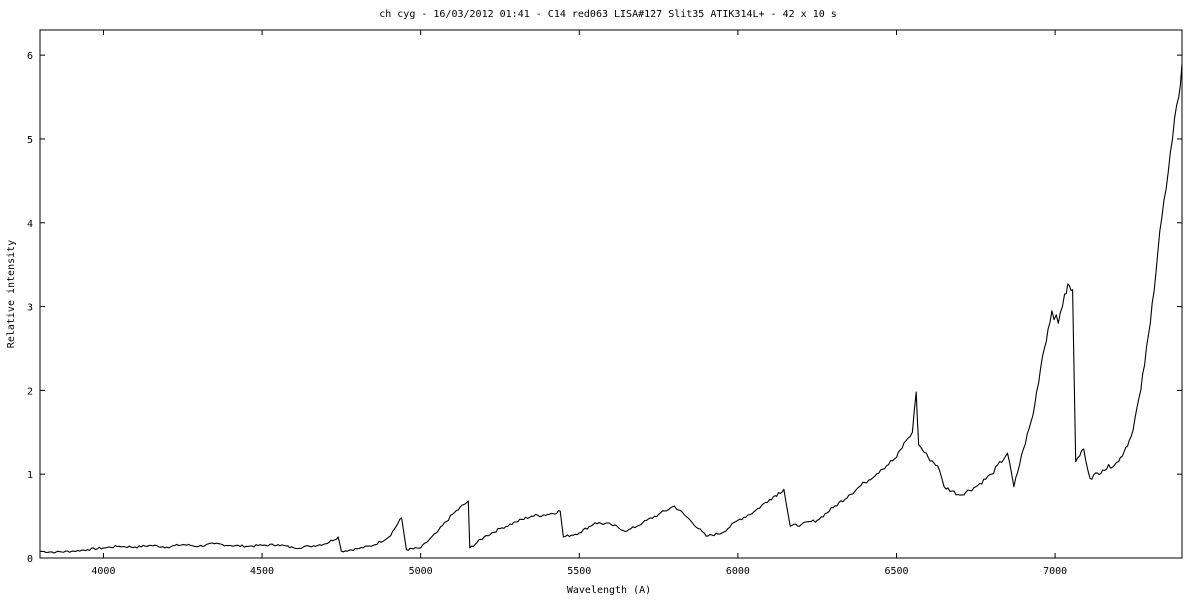 Image resolution: width=1200 pixels, height=600 pixels. Describe the element at coordinates (30, 475) in the screenshot. I see `y-tick-label: 1` at that location.